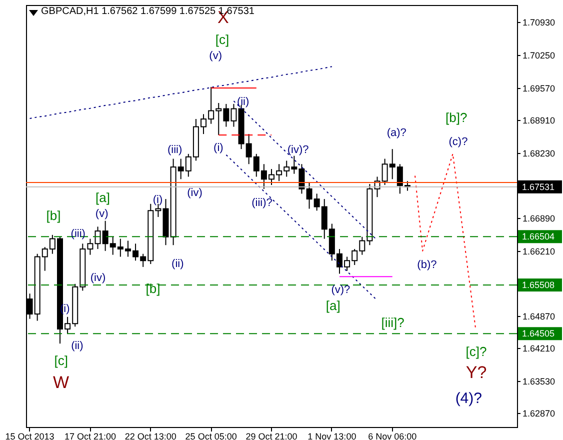 The height and width of the screenshot is (440, 563). Describe the element at coordinates (539, 316) in the screenshot. I see `y-tick-label: 1.64870` at that location.